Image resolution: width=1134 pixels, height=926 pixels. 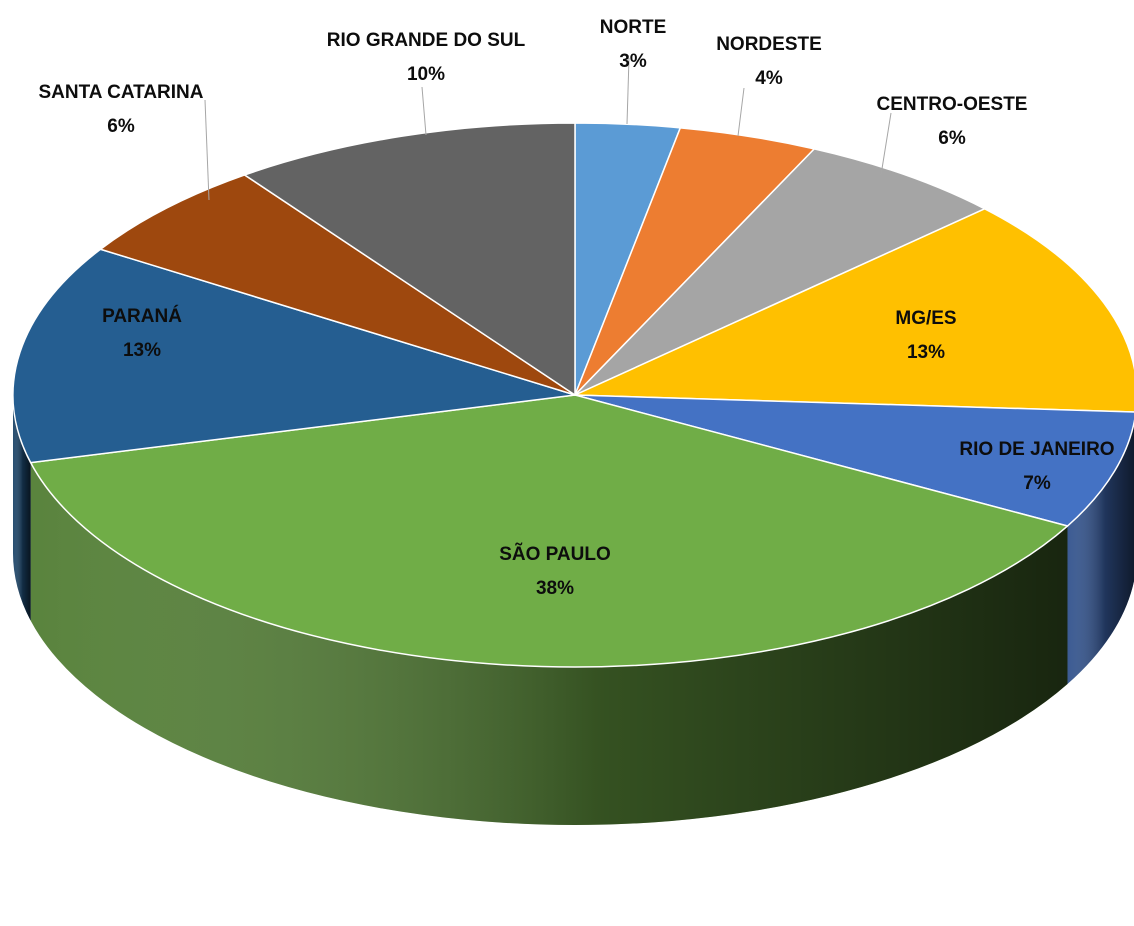 I want to click on leader-line-centro-oeste, so click(x=886, y=144).